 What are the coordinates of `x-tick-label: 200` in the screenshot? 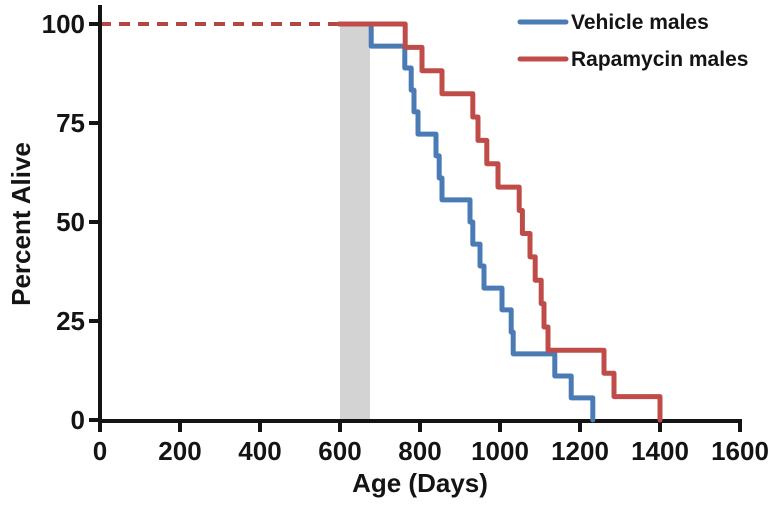 It's located at (179, 451).